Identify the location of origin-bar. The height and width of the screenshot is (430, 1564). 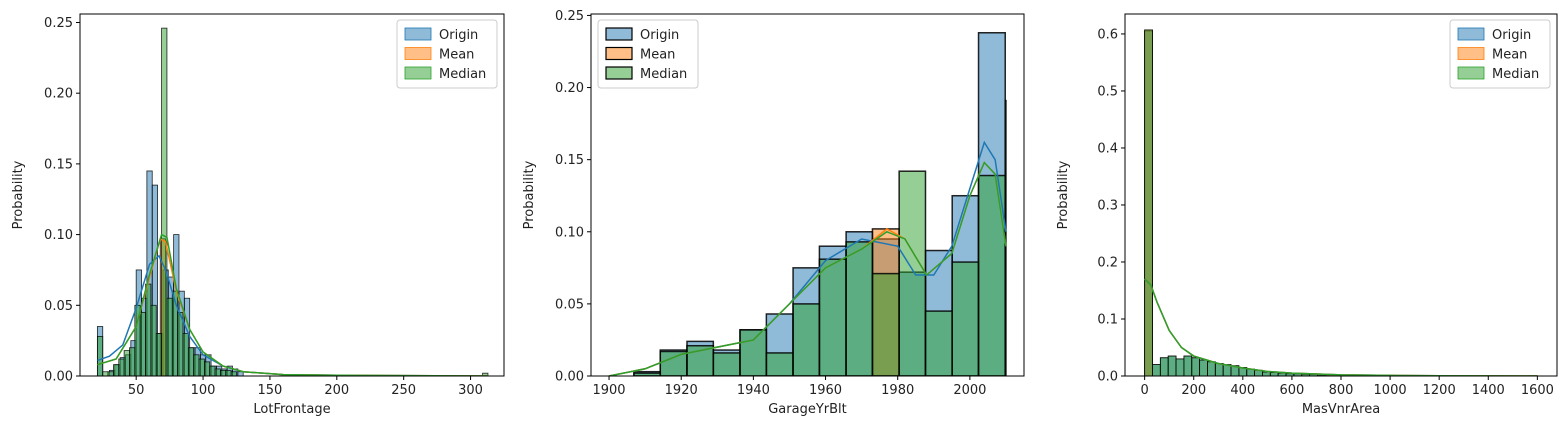
(240, 374).